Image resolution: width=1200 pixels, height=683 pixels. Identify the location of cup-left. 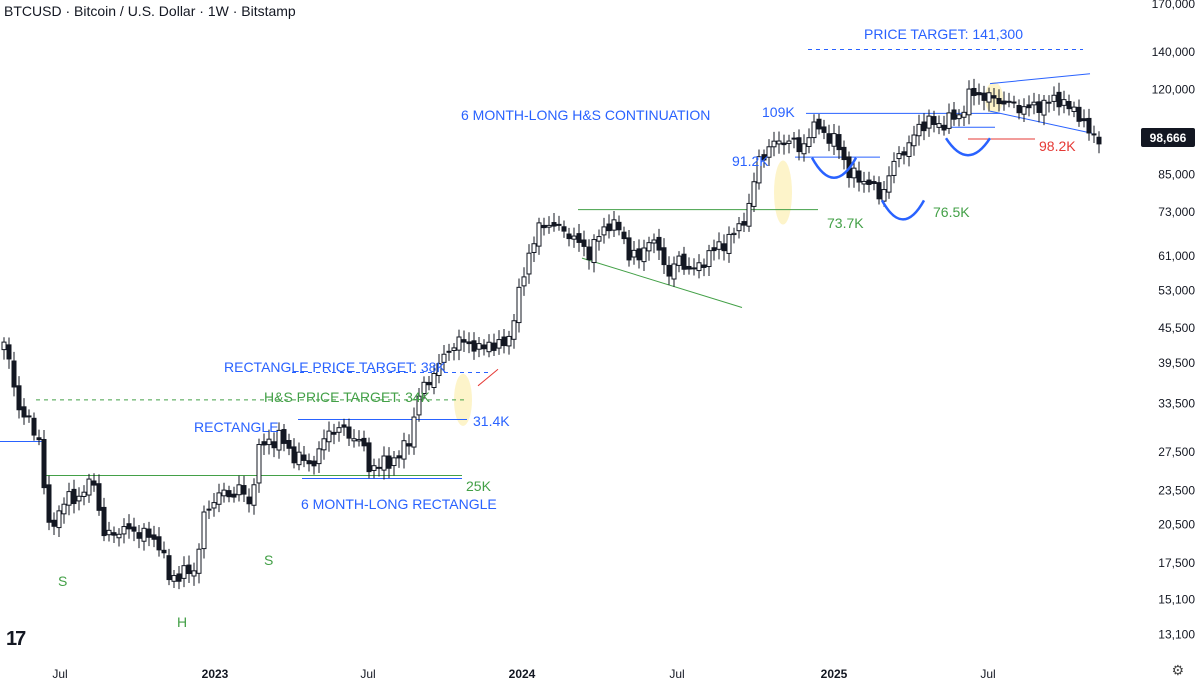
(834, 168).